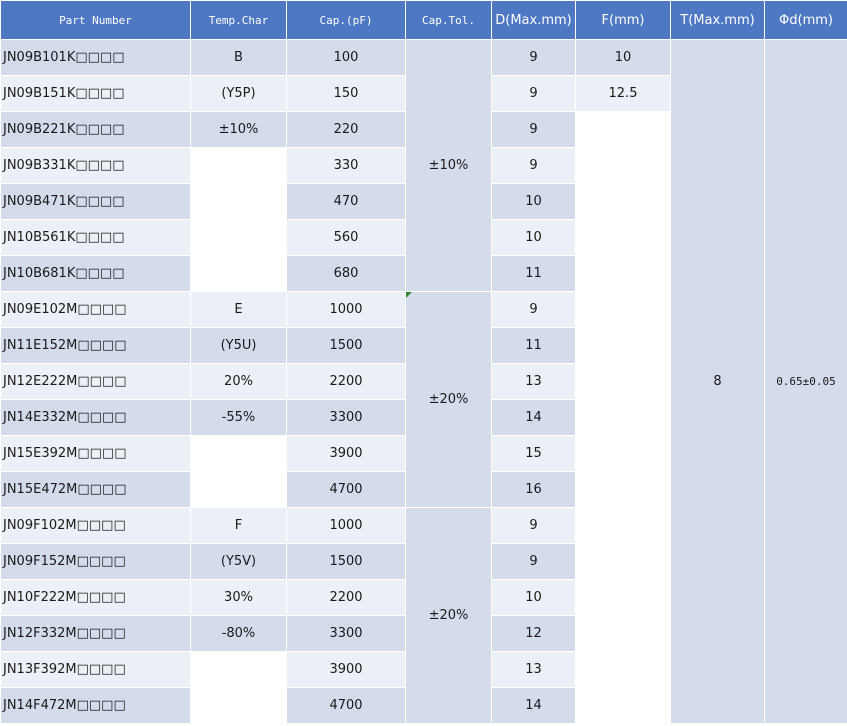 This screenshot has width=847, height=726. I want to click on phi-d-cell: 0.65±0.05, so click(805, 381).